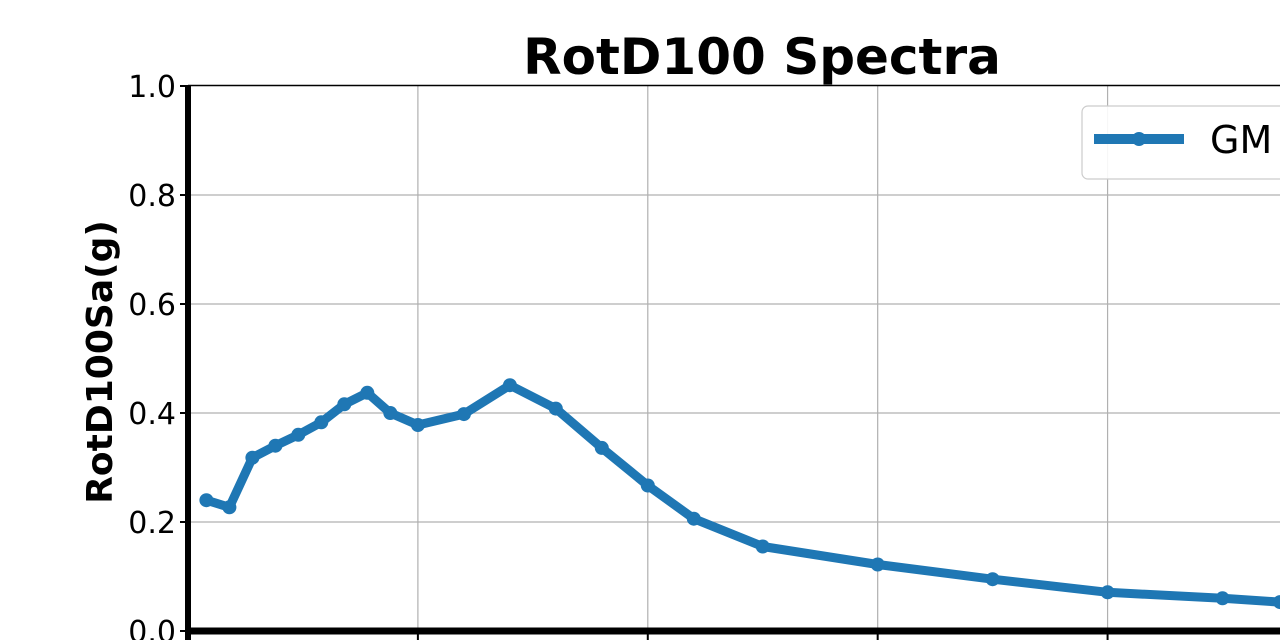  I want to click on y-tick-label: 0.2, so click(152, 523).